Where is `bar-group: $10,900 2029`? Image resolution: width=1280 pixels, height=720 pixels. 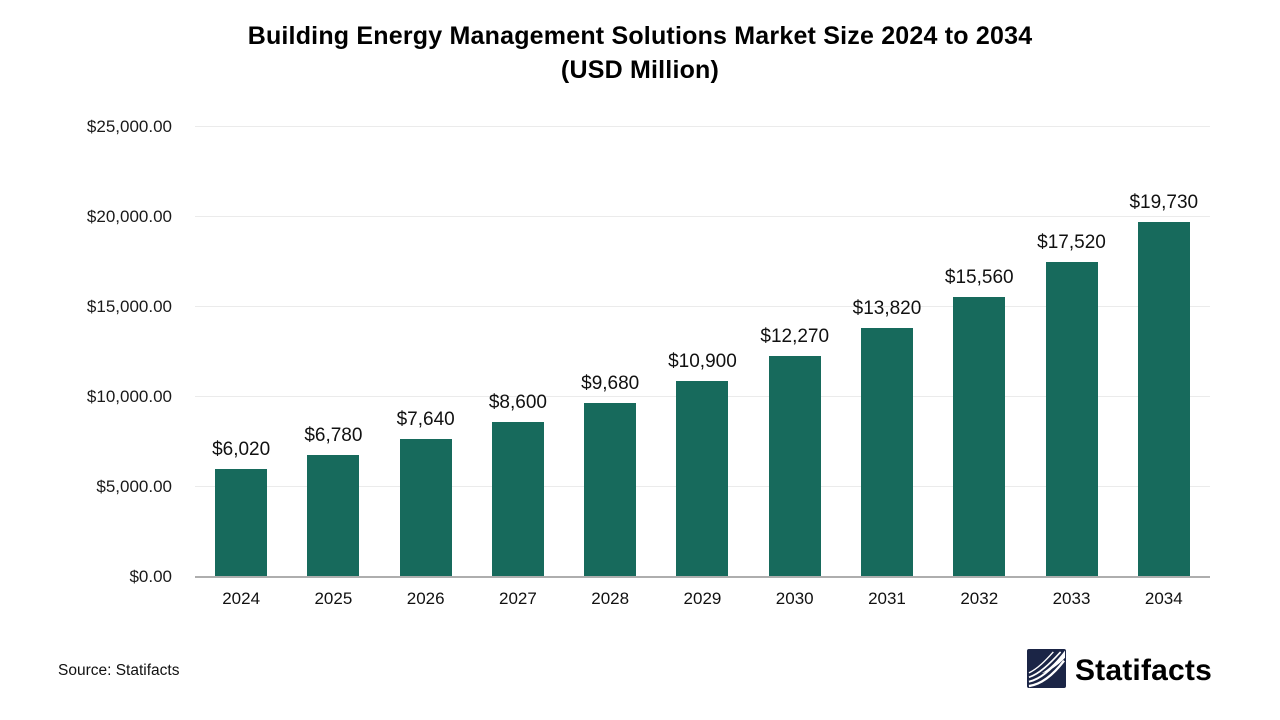 bar-group: $10,900 2029 is located at coordinates (702, 367).